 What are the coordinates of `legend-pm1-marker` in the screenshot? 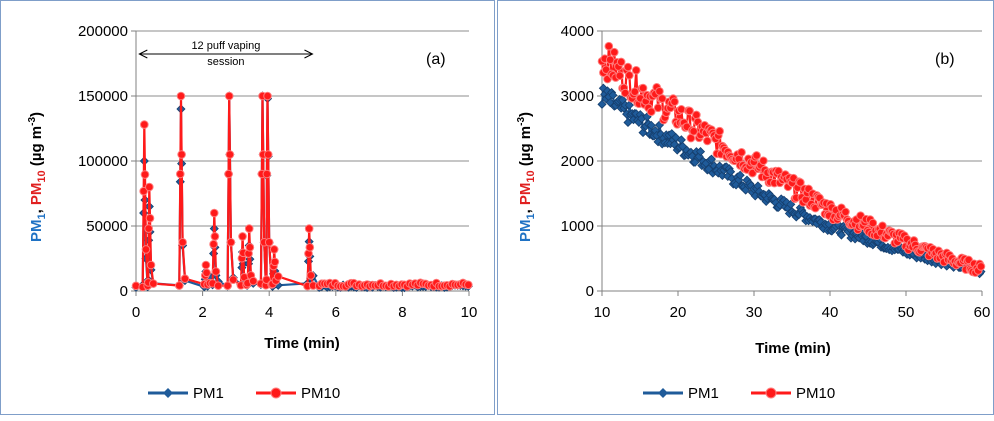 It's located at (168, 393).